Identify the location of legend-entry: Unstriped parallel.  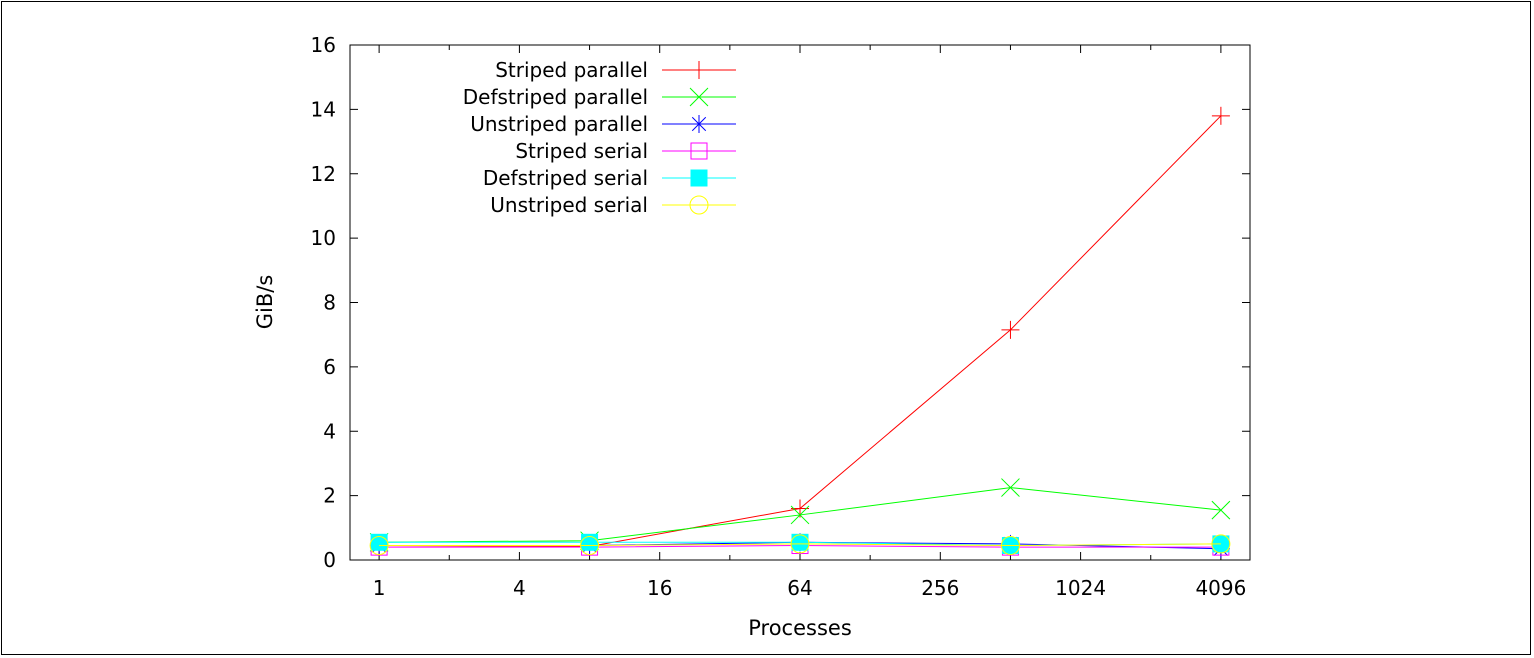
(603, 124).